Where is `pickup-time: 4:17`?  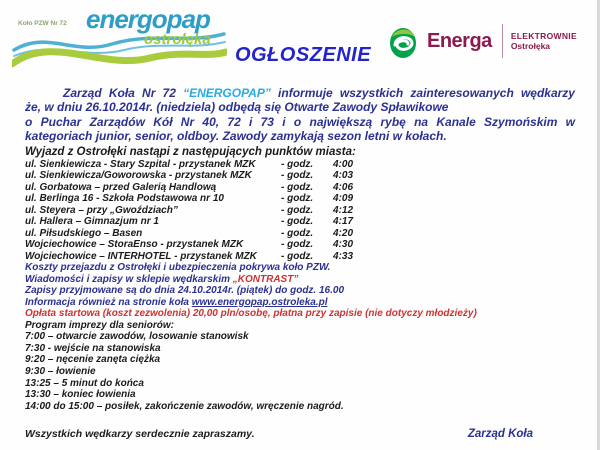
pickup-time: 4:17 is located at coordinates (343, 222).